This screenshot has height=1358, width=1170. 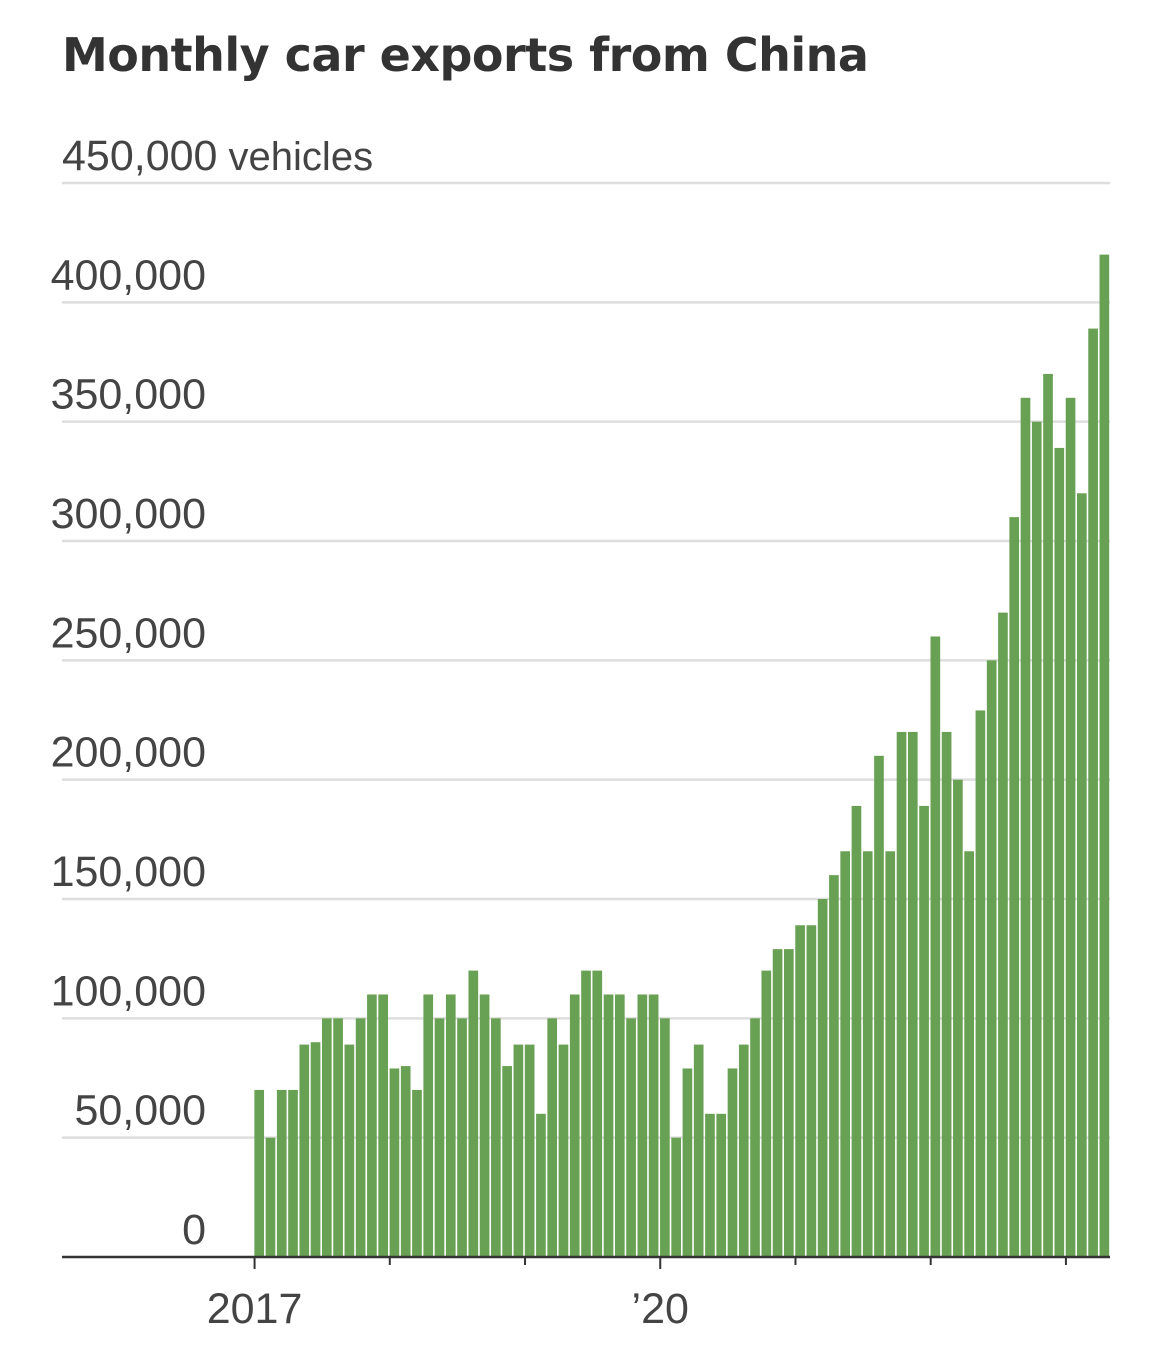 I want to click on y-tick-label-50000: 50,000, so click(x=140, y=1111).